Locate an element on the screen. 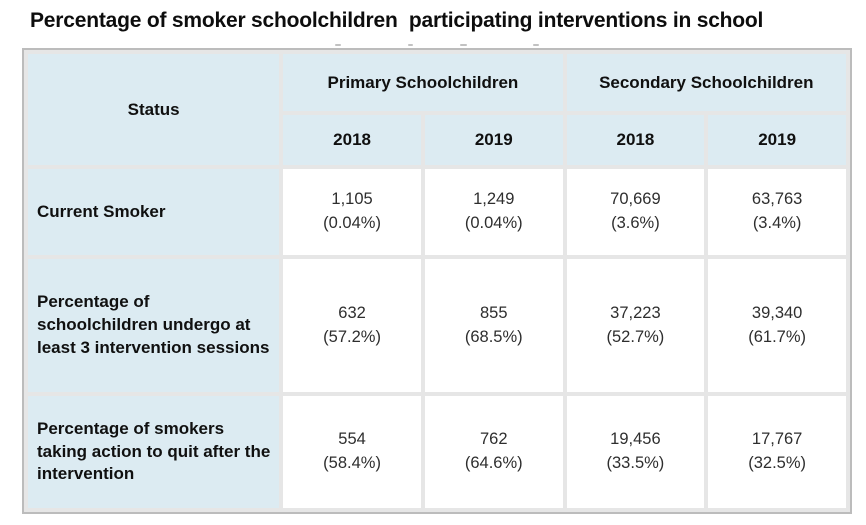 The width and height of the screenshot is (866, 525). cell-current-smoker-primary-2019: 1,249 (0.04%) is located at coordinates (493, 212).